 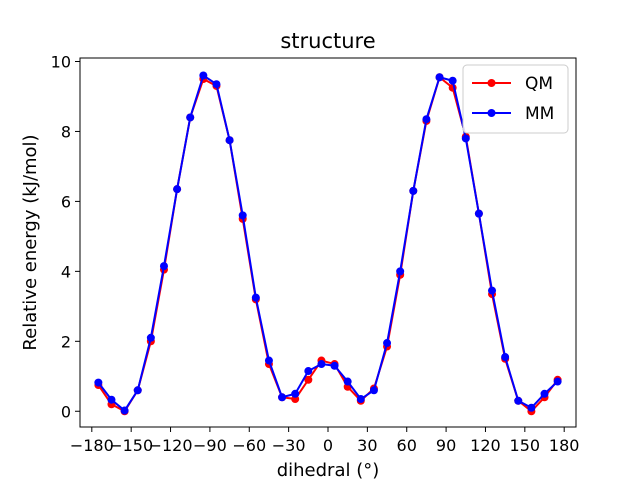 I want to click on x-tick-label: 30, so click(x=367, y=445).